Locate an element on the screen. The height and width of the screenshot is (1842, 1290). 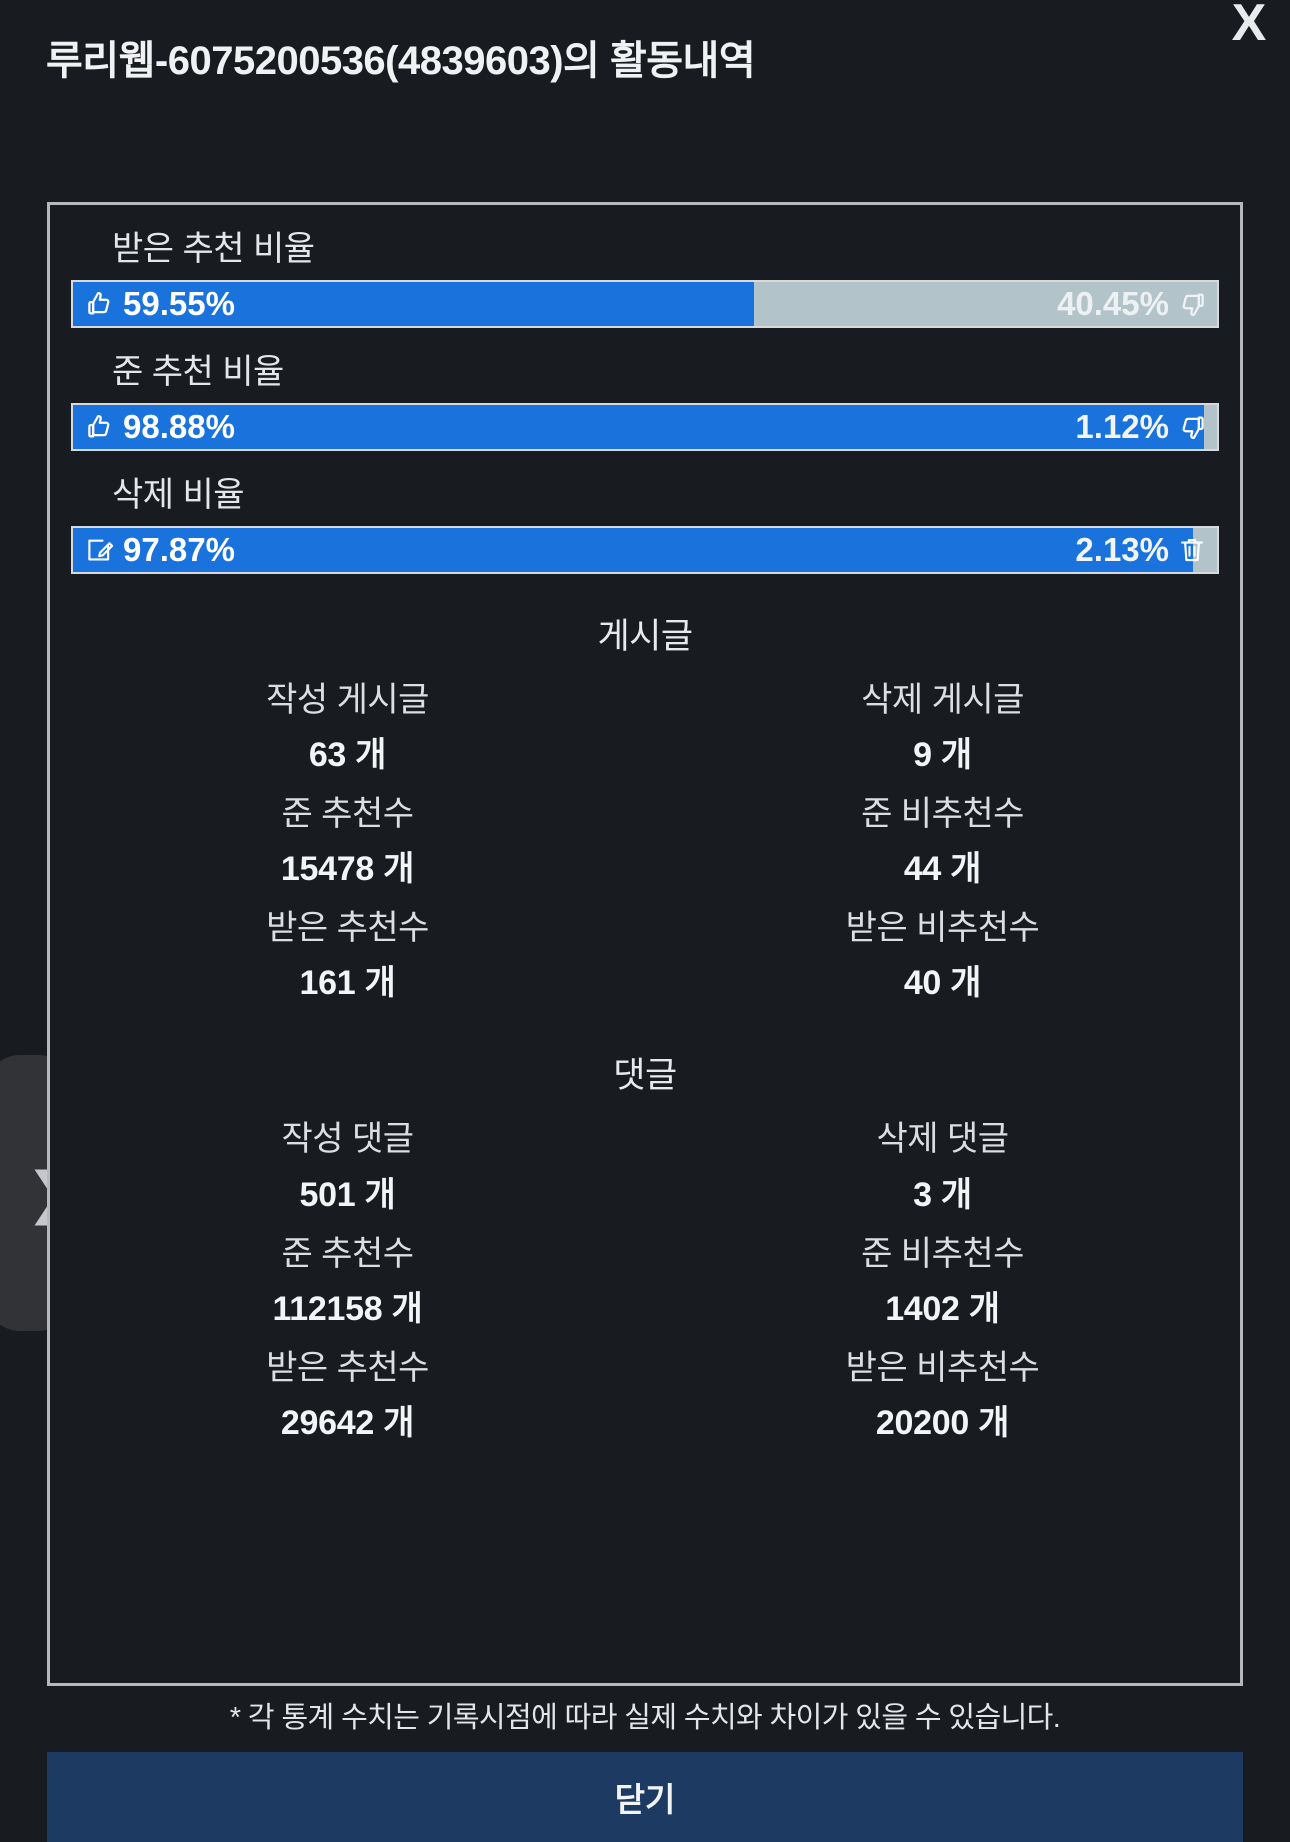
ratio-right-value: 1.12% is located at coordinates (1122, 426).